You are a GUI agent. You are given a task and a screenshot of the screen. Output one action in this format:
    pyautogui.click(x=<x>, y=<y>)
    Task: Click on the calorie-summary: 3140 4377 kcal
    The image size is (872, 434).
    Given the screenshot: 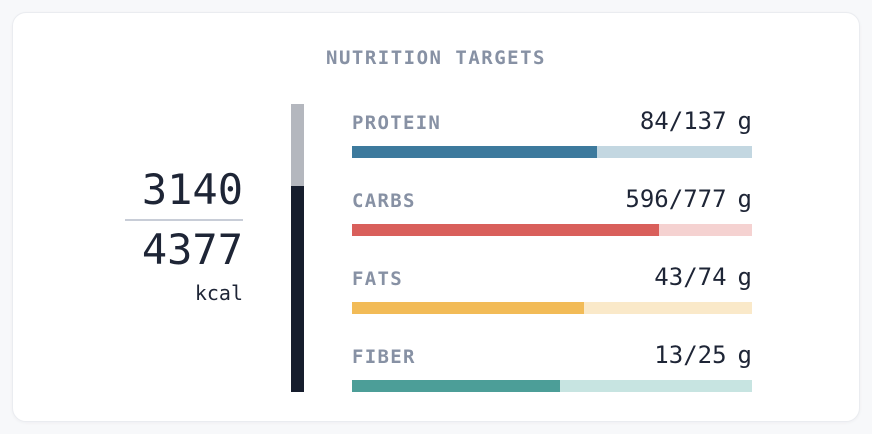 What is the action you would take?
    pyautogui.click(x=177, y=235)
    